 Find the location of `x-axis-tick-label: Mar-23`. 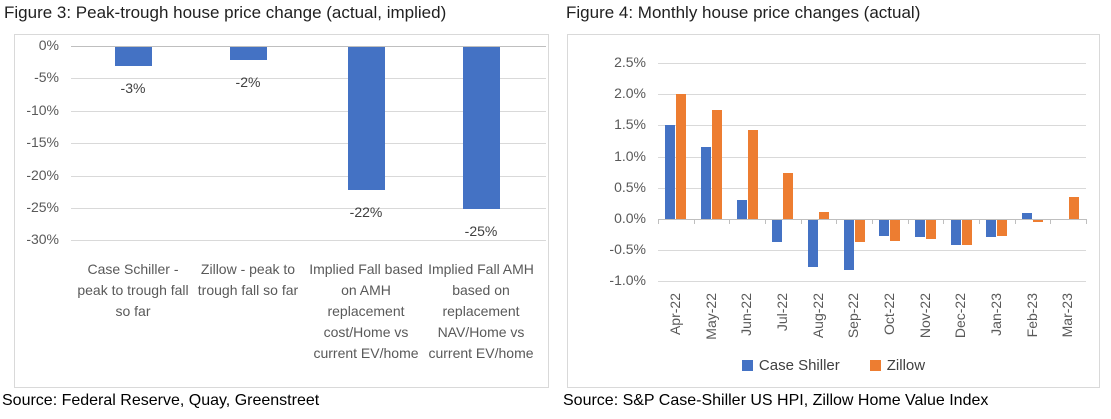

x-axis-tick-label: Mar-23 is located at coordinates (1067, 315).